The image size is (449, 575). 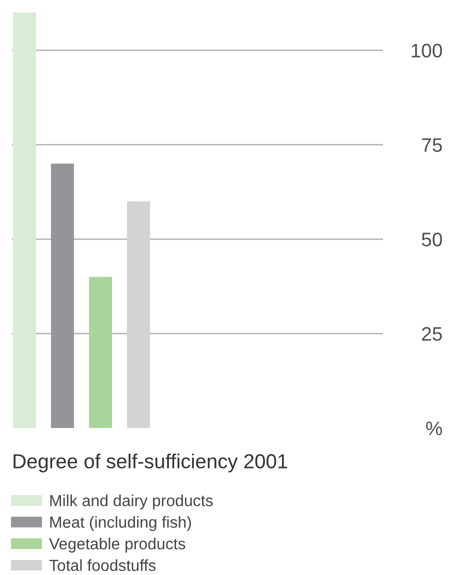 I want to click on y-tick-label: %, so click(x=434, y=429).